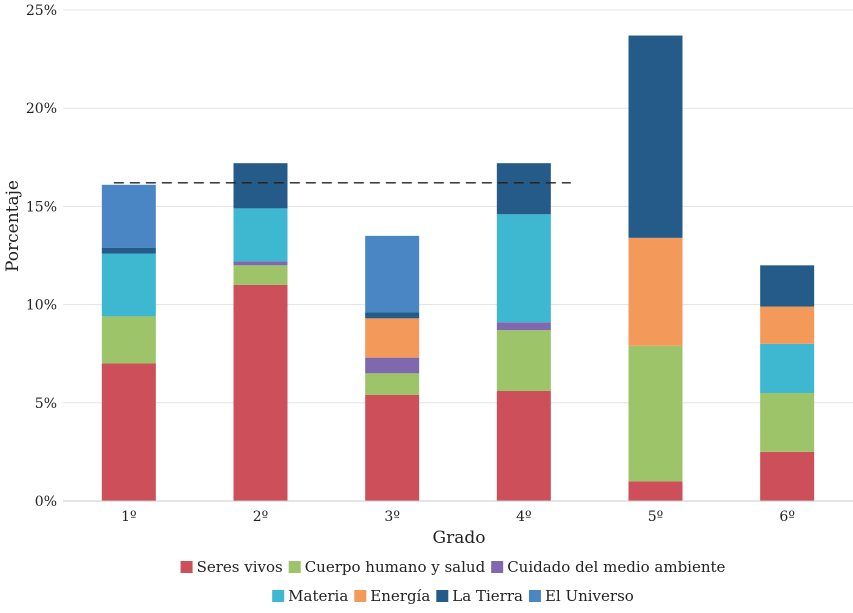 The image size is (853, 613). What do you see at coordinates (13, 226) in the screenshot?
I see `y-axis-title: Porcentaje` at bounding box center [13, 226].